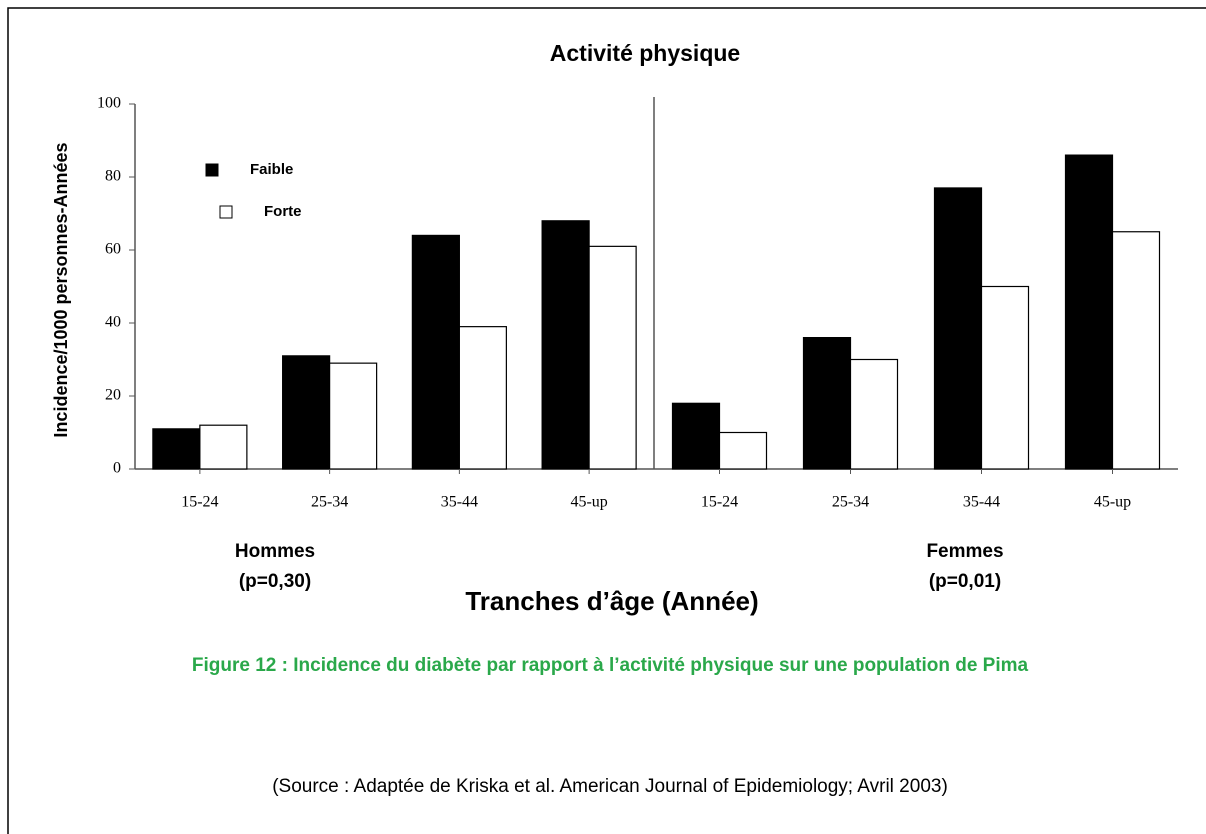 Image resolution: width=1206 pixels, height=834 pixels. What do you see at coordinates (275, 581) in the screenshot?
I see `group-note: (p=0,30)` at bounding box center [275, 581].